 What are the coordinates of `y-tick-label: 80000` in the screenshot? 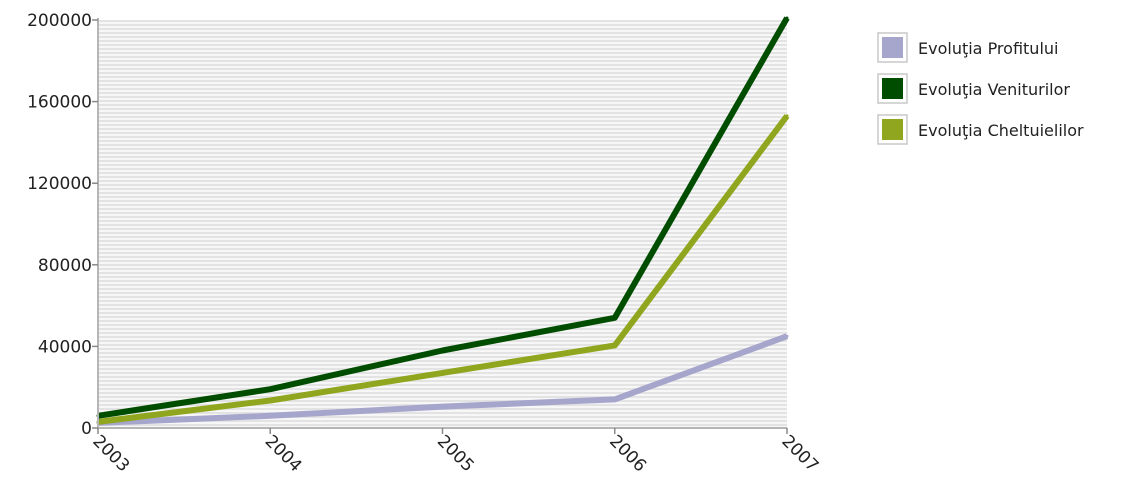 It's located at (65, 266).